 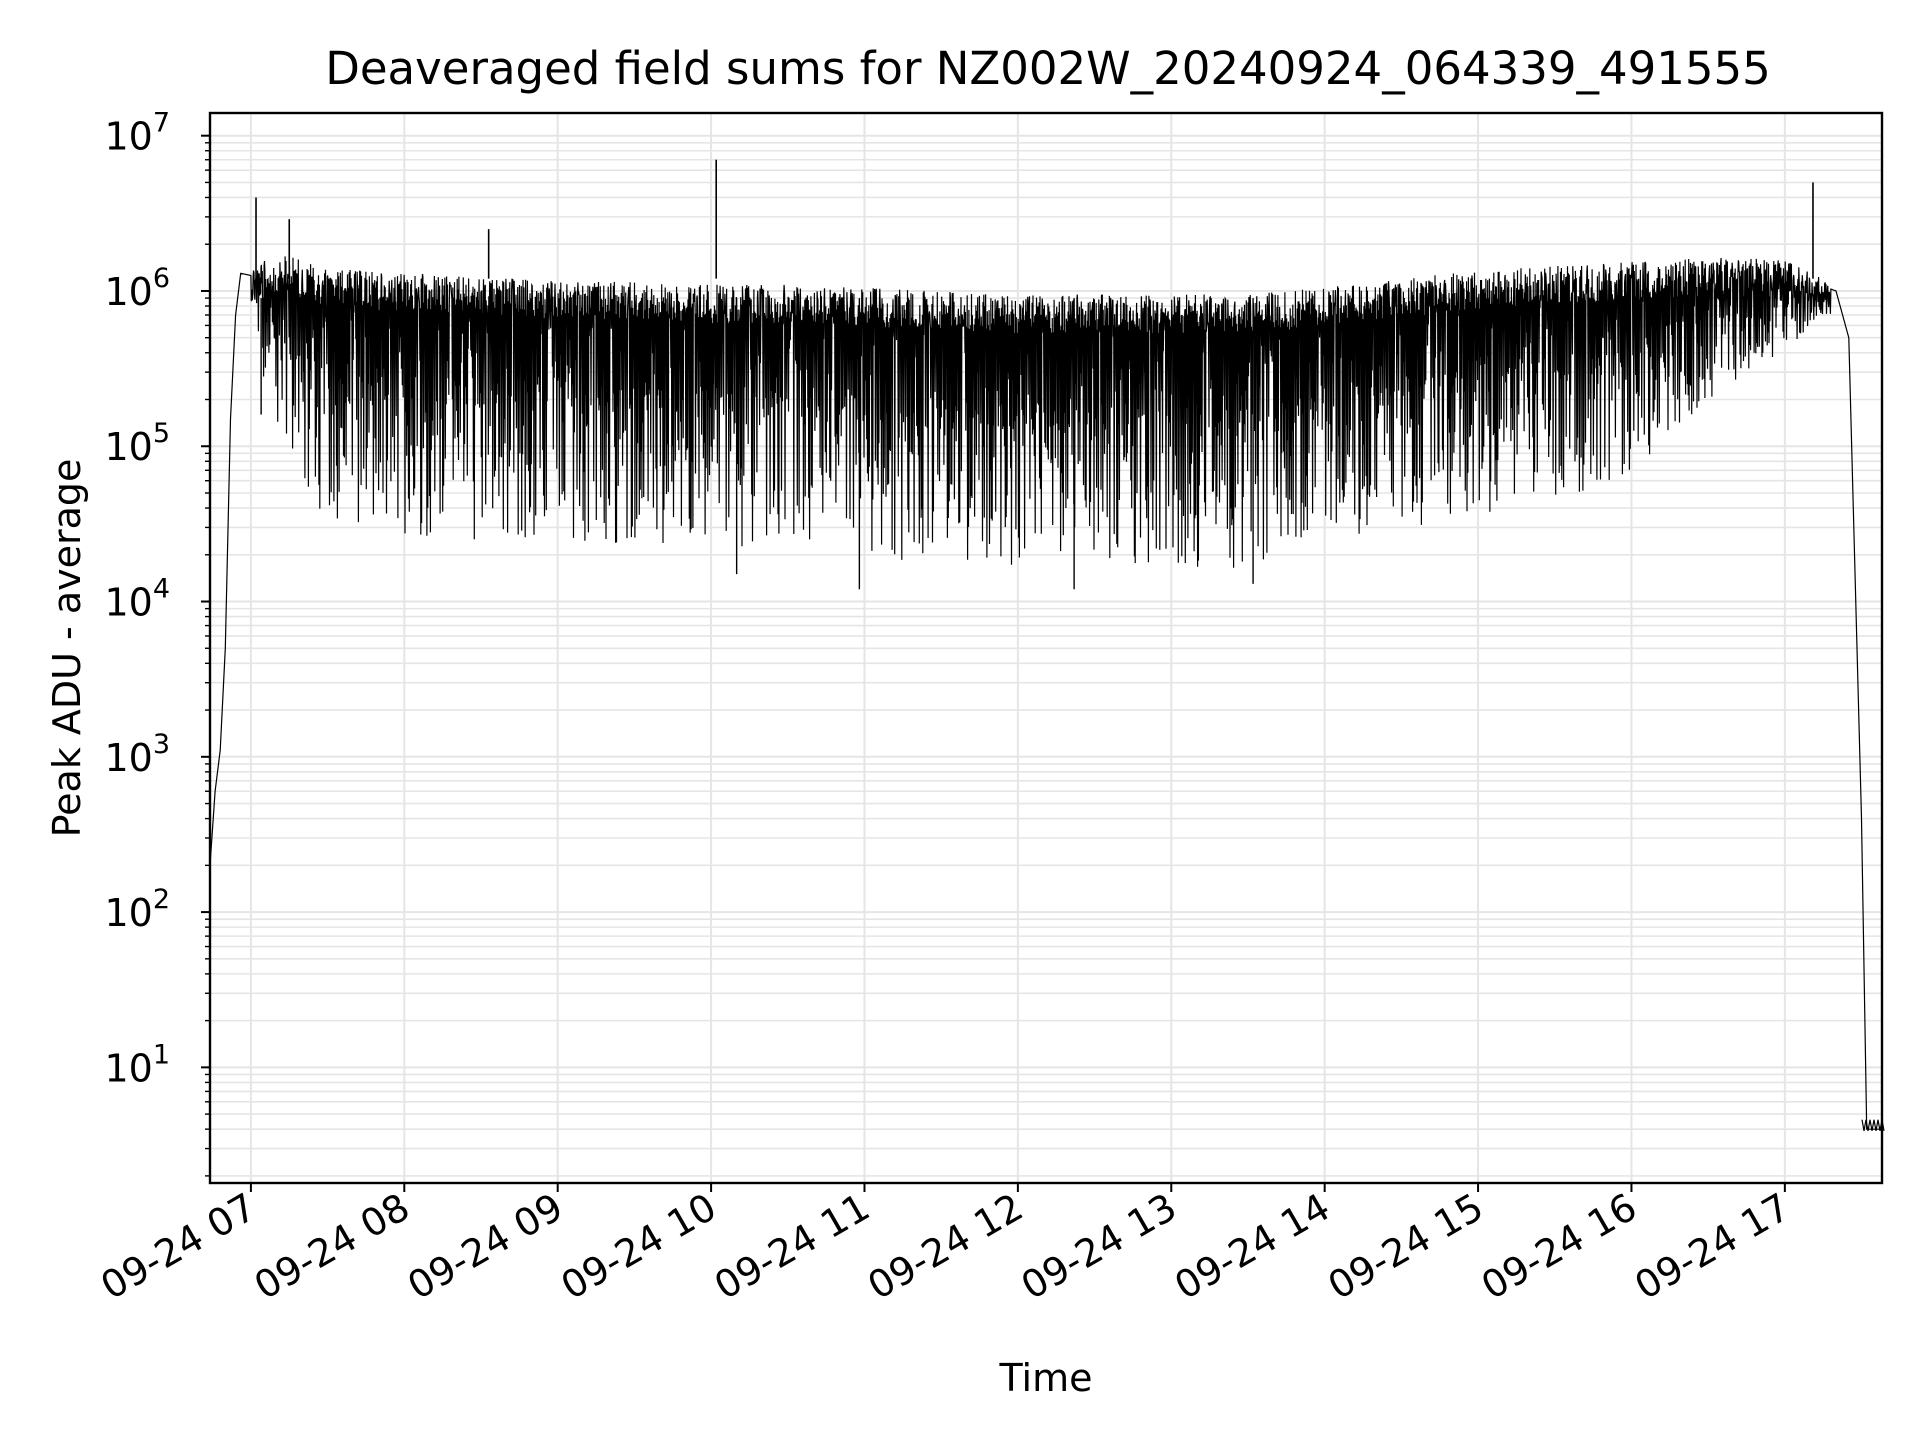 What do you see at coordinates (137, 754) in the screenshot?
I see `y-tick-label: 10³` at bounding box center [137, 754].